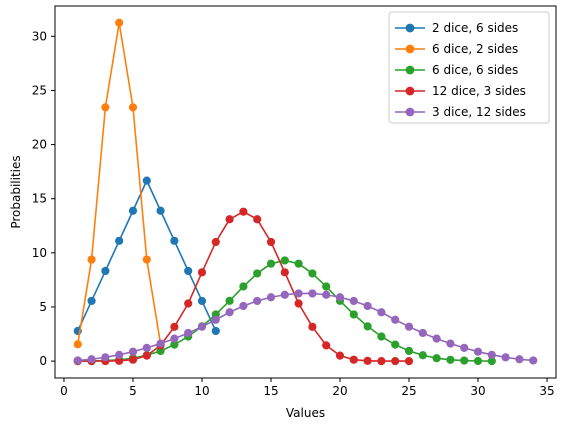 The height and width of the screenshot is (432, 562). I want to click on legend-item-12-dice-3-sides: 12 dice, 3 sides, so click(460, 91).